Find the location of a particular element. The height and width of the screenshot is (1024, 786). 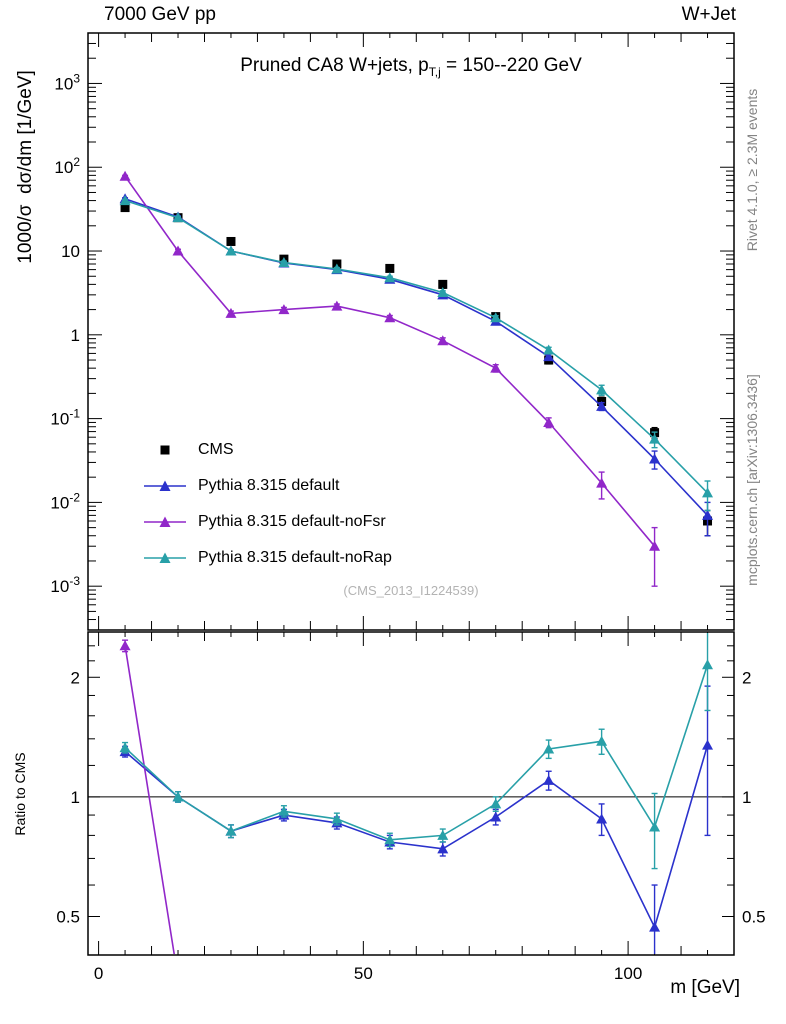

process-label: W+Jet is located at coordinates (708, 14).